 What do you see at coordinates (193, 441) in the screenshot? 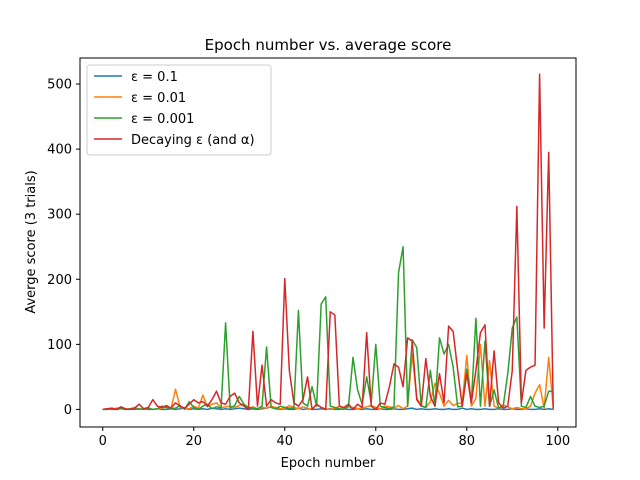
I see `x-tick-label-1: 20` at bounding box center [193, 441].